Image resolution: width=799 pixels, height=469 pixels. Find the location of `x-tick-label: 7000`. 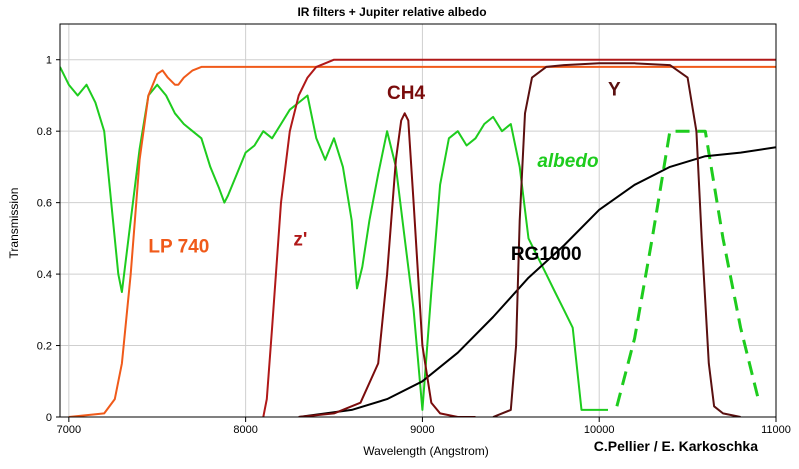

x-tick-label: 7000 is located at coordinates (69, 430).